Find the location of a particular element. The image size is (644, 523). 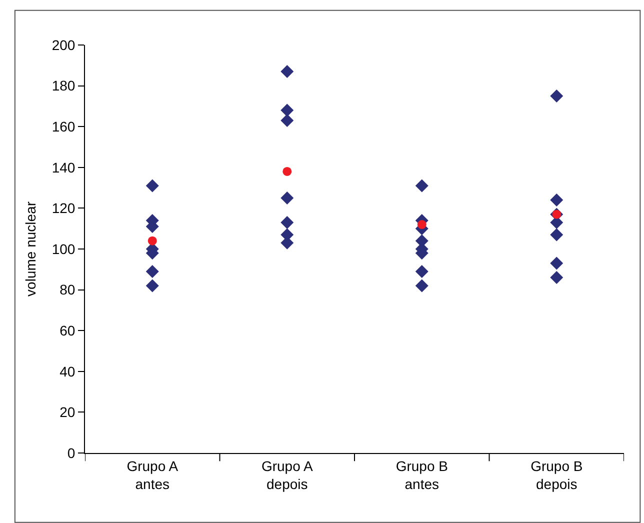

x-tick-label: Grupo A depois is located at coordinates (287, 475).